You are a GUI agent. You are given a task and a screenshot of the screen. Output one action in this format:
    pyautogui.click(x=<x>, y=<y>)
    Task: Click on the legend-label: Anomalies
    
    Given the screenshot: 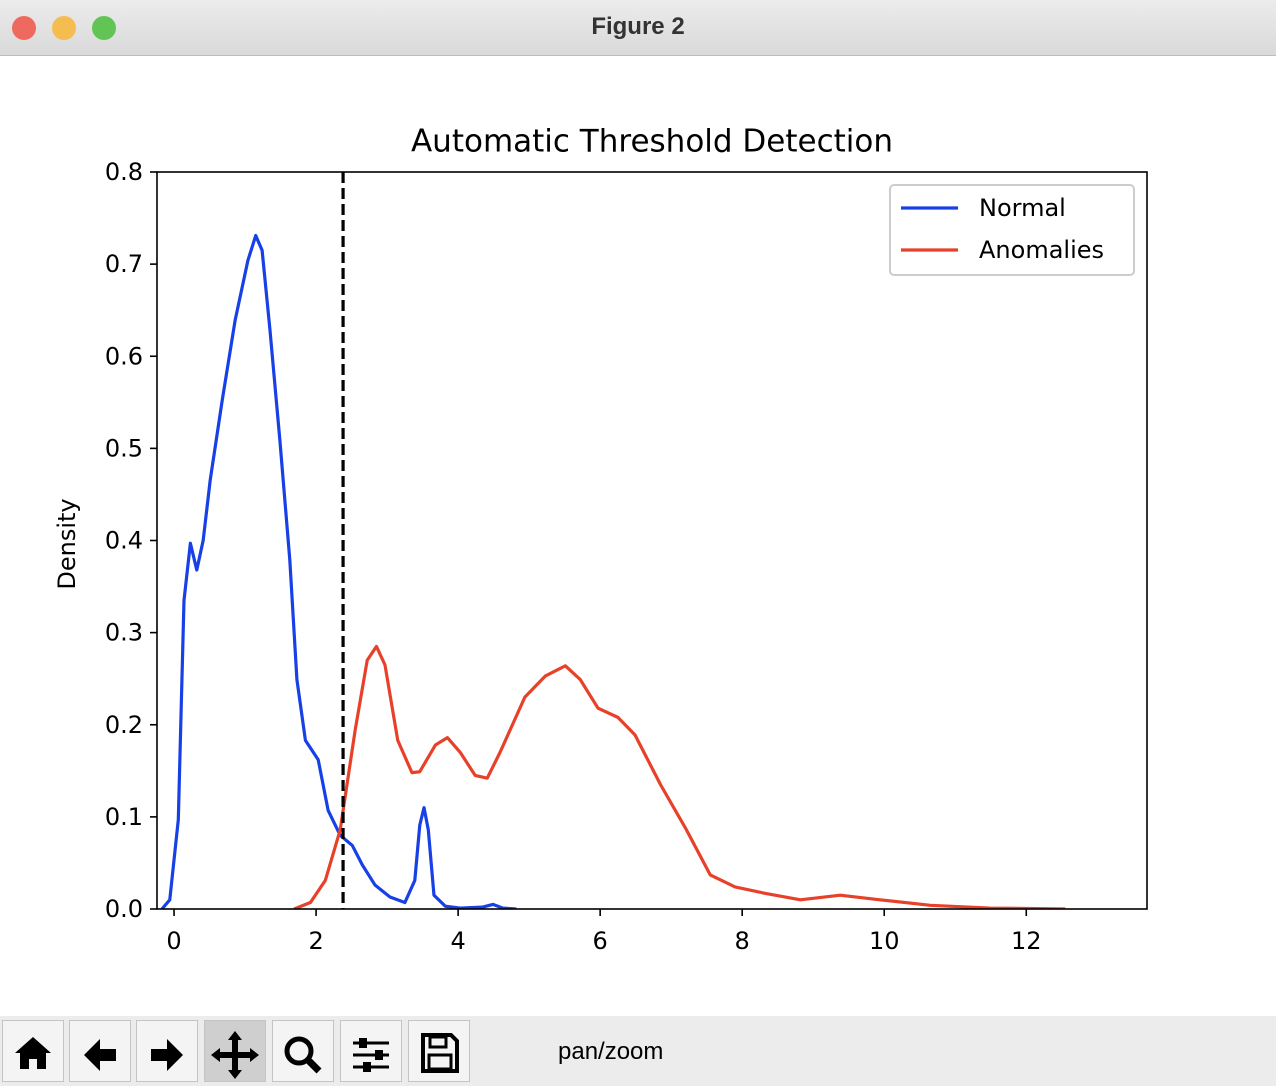 What is the action you would take?
    pyautogui.click(x=1041, y=250)
    